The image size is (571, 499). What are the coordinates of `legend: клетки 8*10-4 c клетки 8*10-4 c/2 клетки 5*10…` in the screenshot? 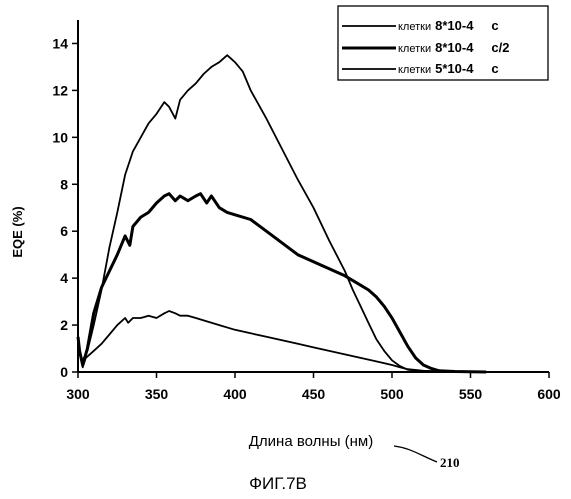 It's located at (443, 43).